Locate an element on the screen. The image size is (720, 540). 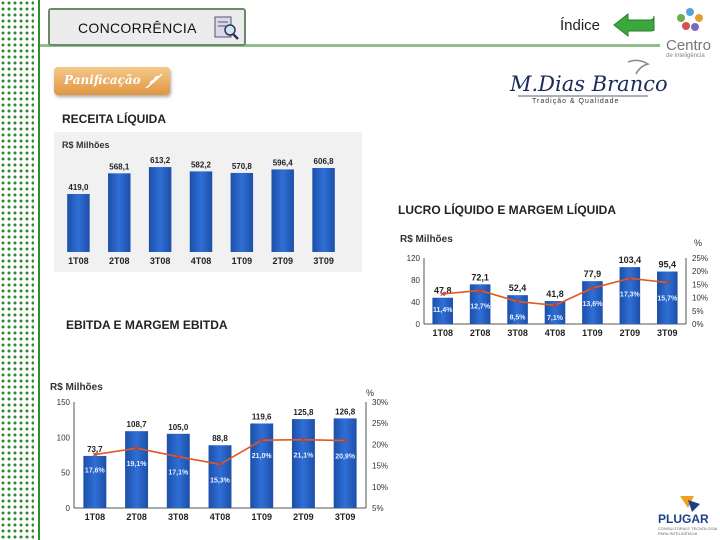
margin-data-label: 15,7% is located at coordinates (667, 299).